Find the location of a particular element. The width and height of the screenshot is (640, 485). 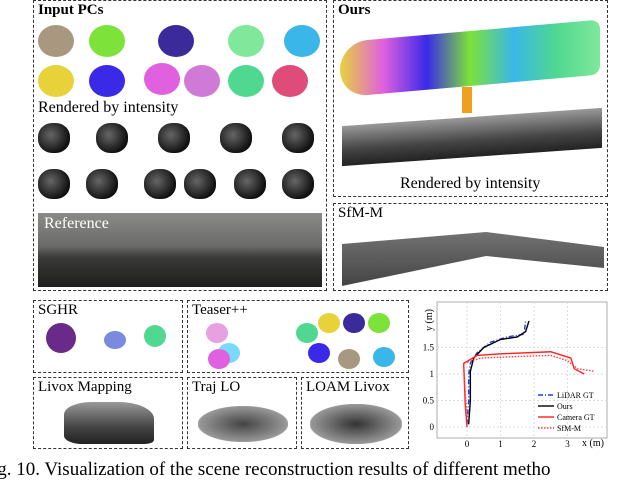

reference-label: Reference is located at coordinates (76, 223).